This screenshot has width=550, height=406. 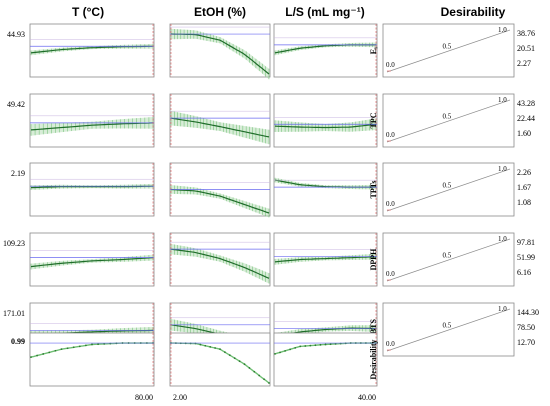 What do you see at coordinates (373, 120) in the screenshot?
I see `response-name-label: TPC` at bounding box center [373, 120].